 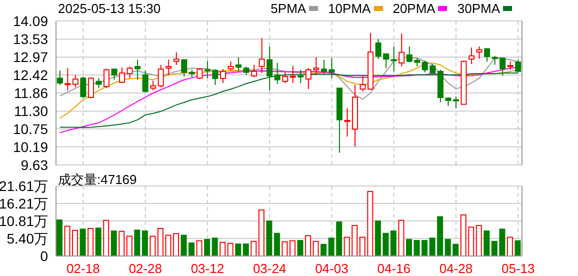 I want to click on legend-label: 5PMA, so click(x=288, y=8).